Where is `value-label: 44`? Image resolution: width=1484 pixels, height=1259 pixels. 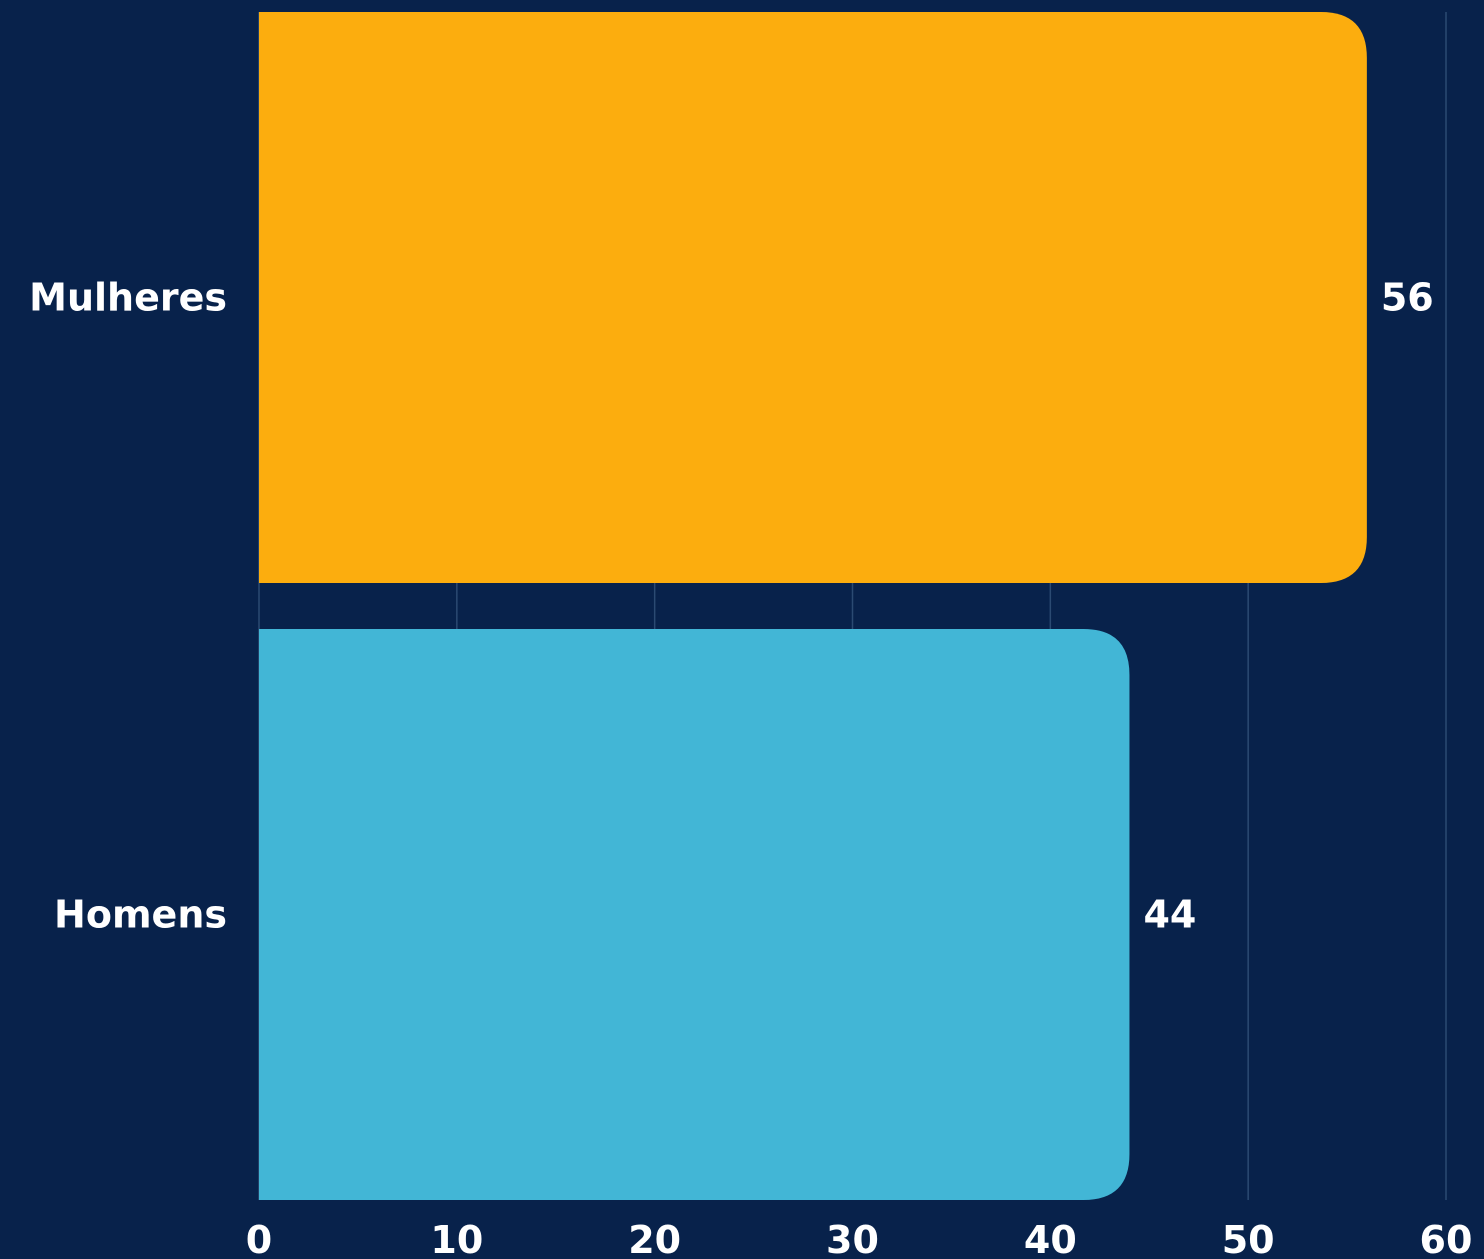 value-label: 44 is located at coordinates (1169, 915).